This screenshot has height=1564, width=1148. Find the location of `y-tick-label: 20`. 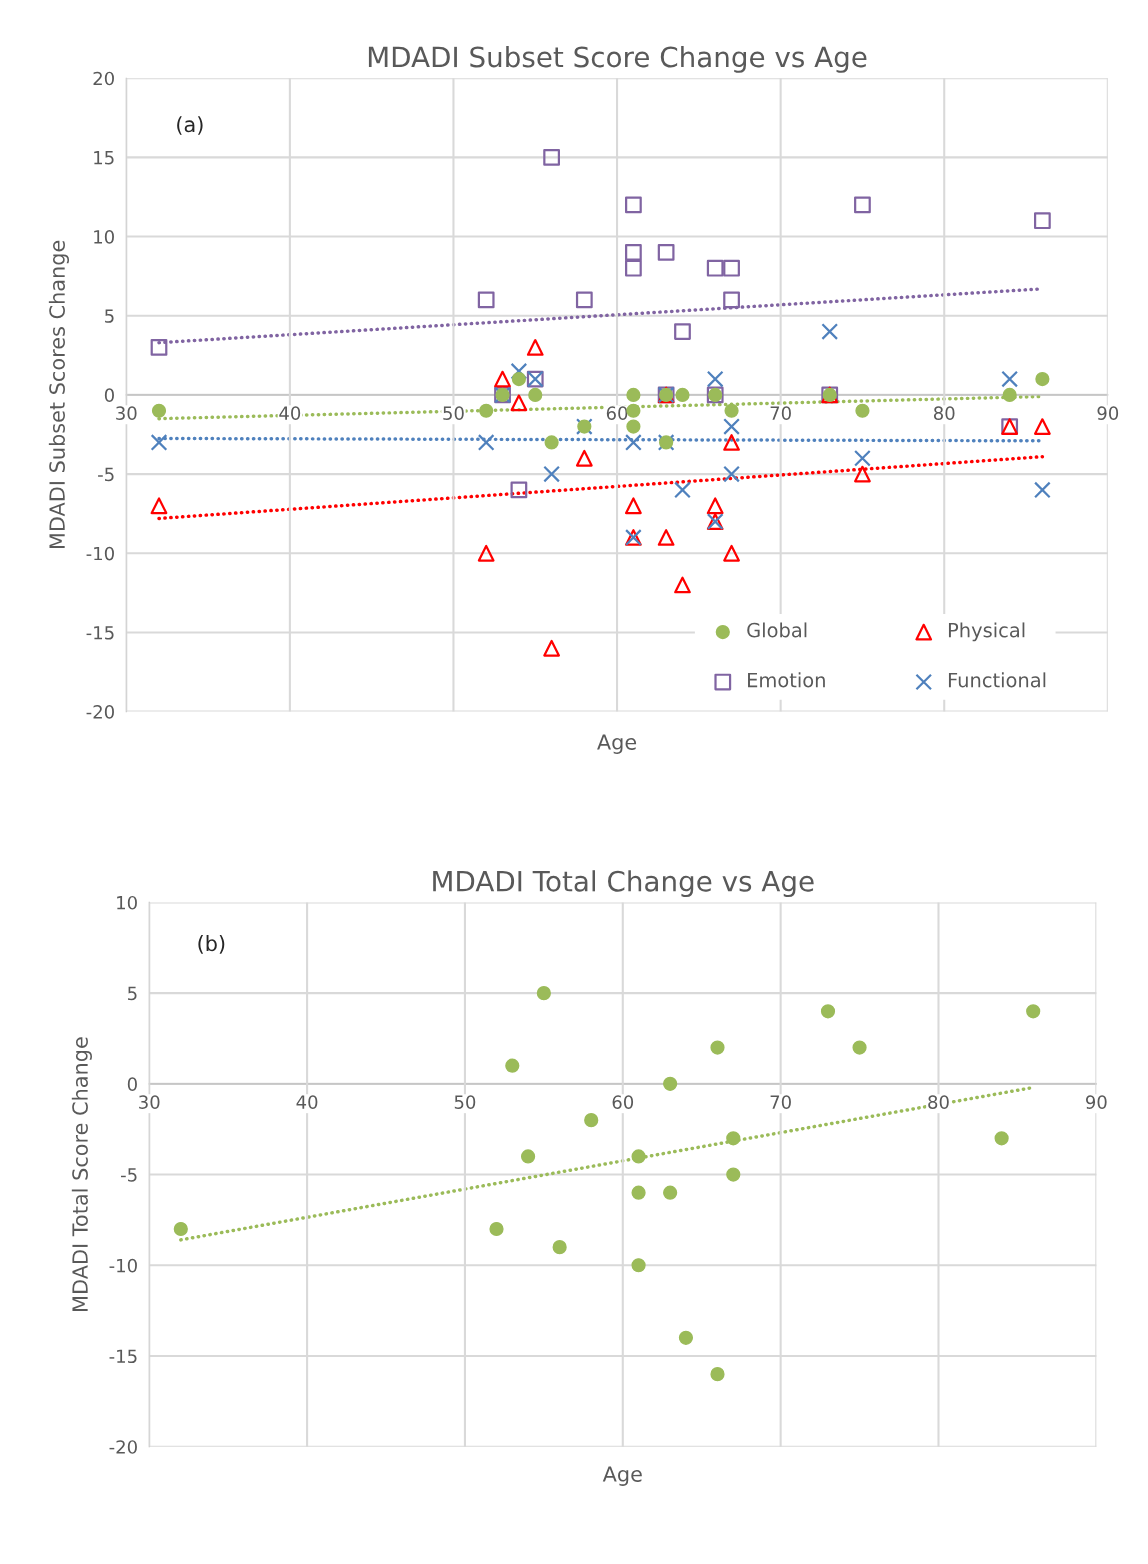

y-tick-label: 20 is located at coordinates (103, 78).